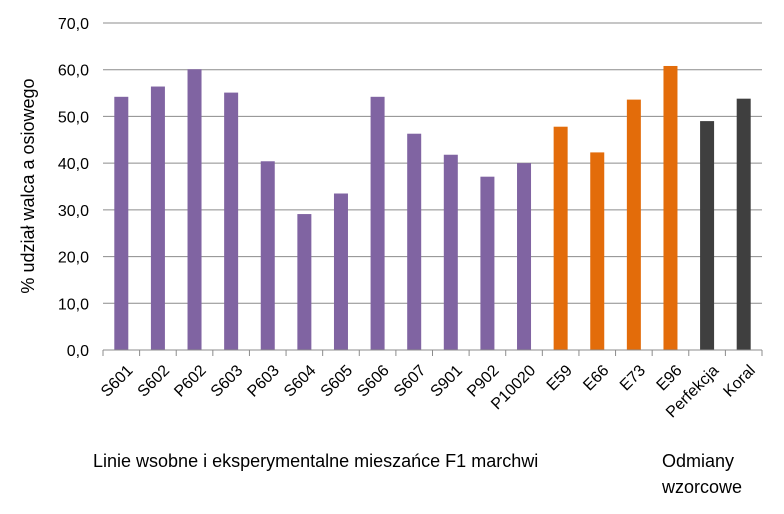 Image resolution: width=784 pixels, height=514 pixels. Describe the element at coordinates (702, 487) in the screenshot. I see `group-label-standards-line2: wzorcowe` at that location.